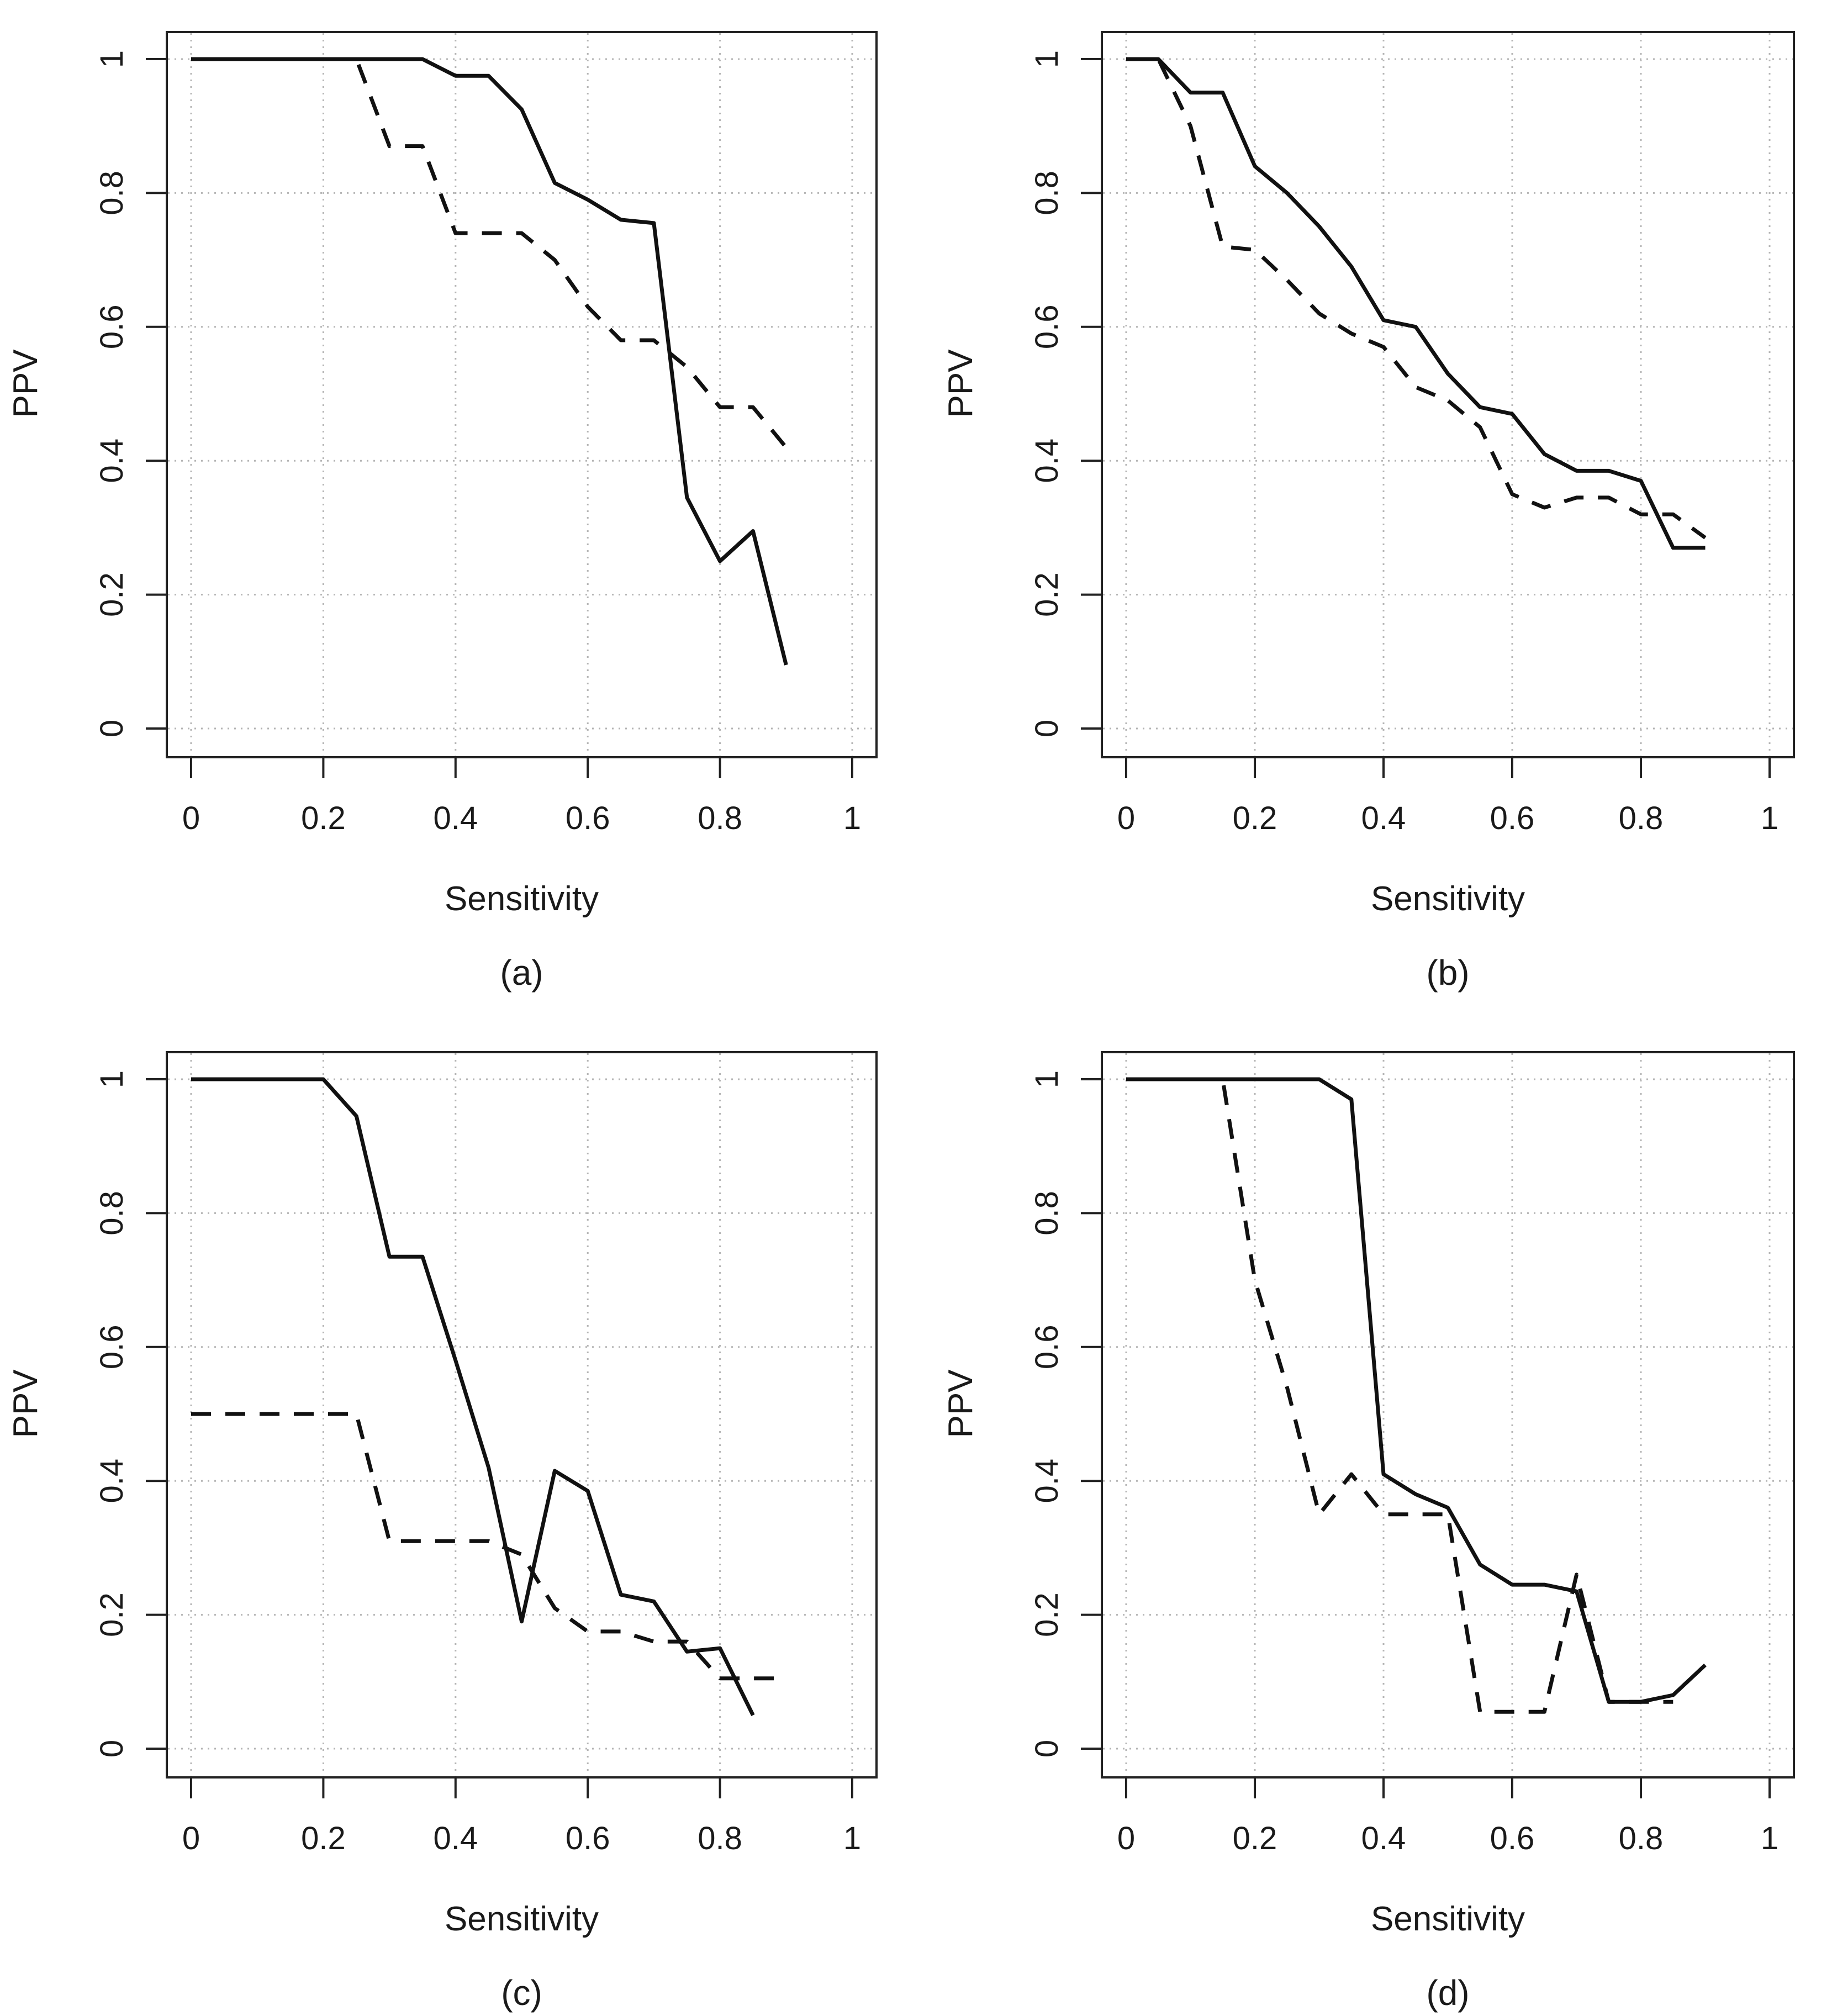  I want to click on panel-caption: (d), so click(1447, 1993).